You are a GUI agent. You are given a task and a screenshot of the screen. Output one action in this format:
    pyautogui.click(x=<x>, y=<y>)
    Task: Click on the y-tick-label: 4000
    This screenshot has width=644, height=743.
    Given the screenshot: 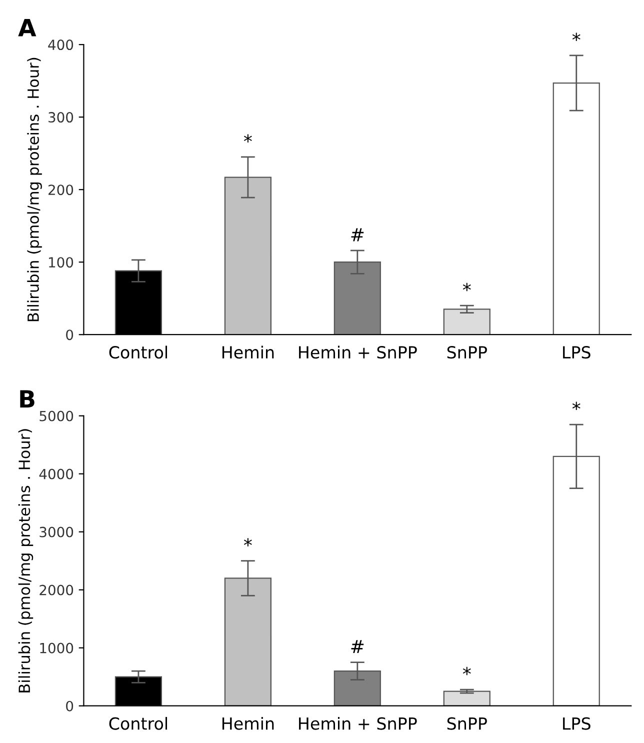 What is the action you would take?
    pyautogui.click(x=56, y=474)
    